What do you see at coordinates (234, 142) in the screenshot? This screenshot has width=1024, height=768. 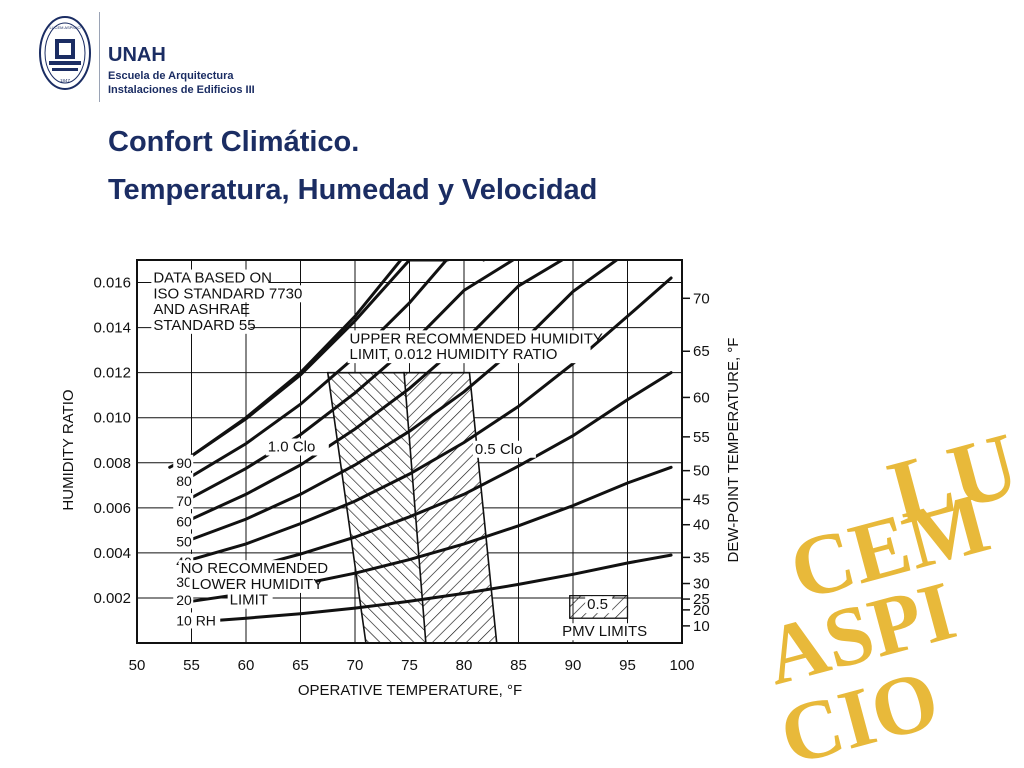 I see `slide-title: Confort Climático.` at bounding box center [234, 142].